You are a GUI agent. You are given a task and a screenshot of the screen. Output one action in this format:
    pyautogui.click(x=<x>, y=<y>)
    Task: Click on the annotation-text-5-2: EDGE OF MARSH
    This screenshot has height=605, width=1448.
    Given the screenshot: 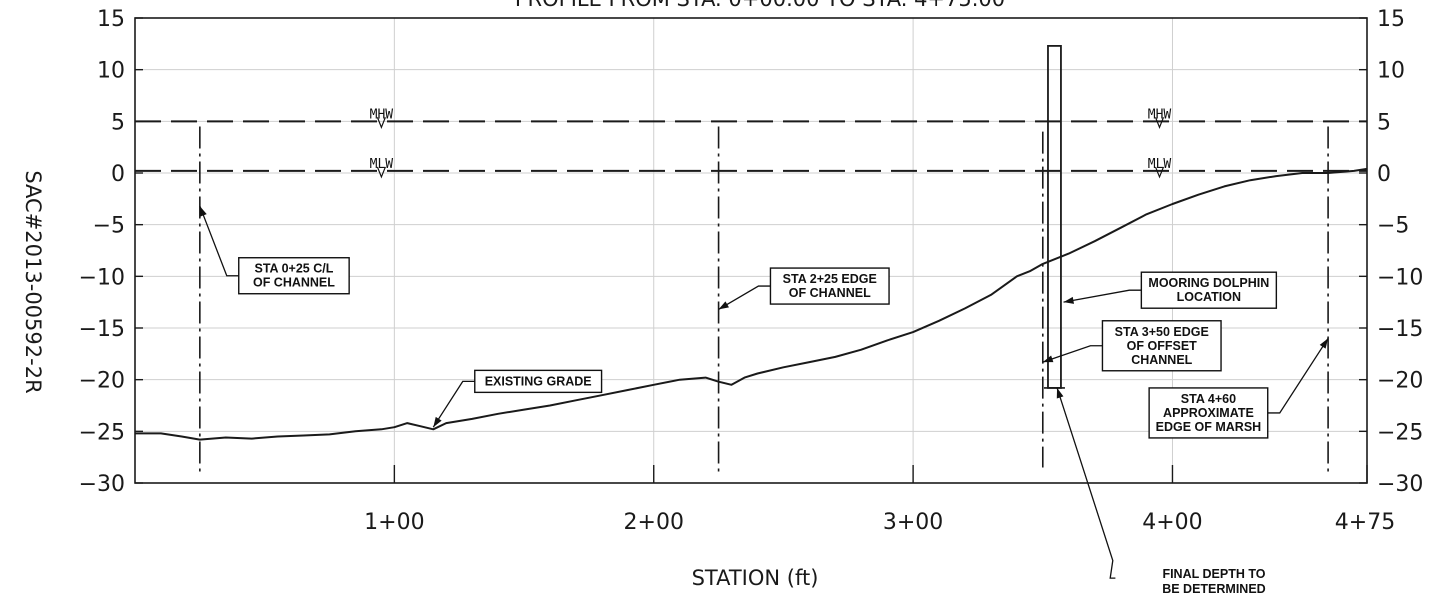 What is the action you would take?
    pyautogui.click(x=1209, y=427)
    